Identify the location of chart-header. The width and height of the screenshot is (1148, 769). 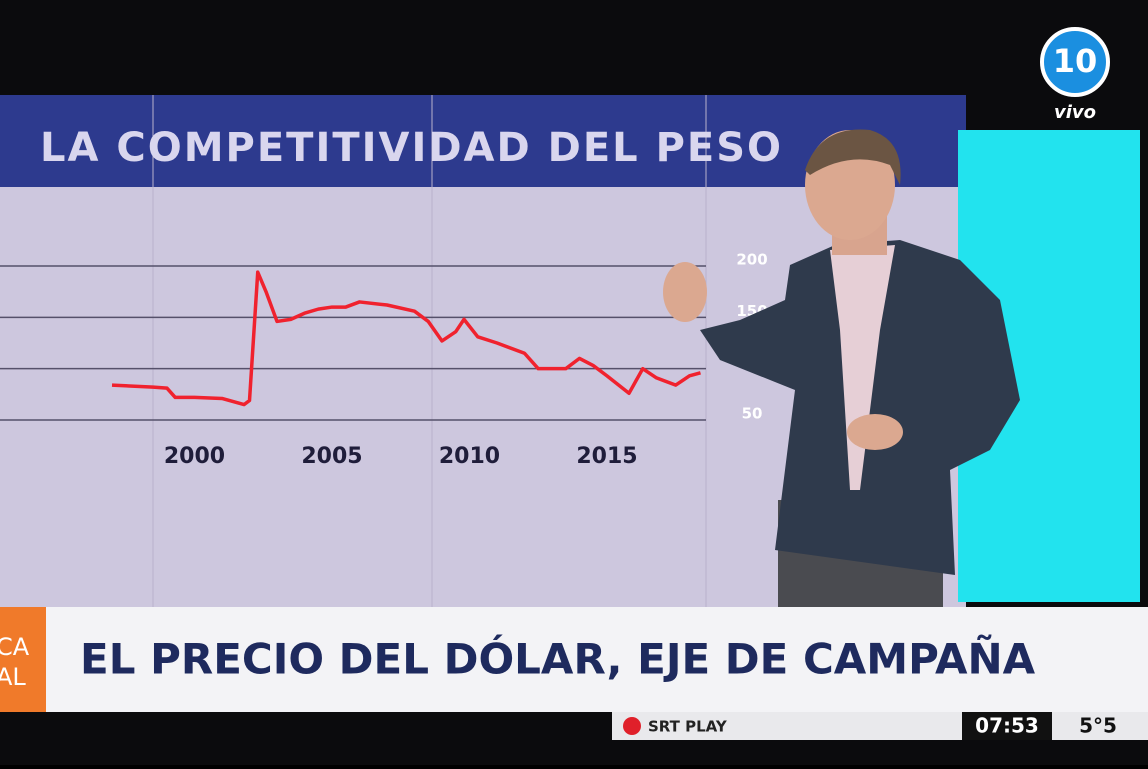
(483, 141).